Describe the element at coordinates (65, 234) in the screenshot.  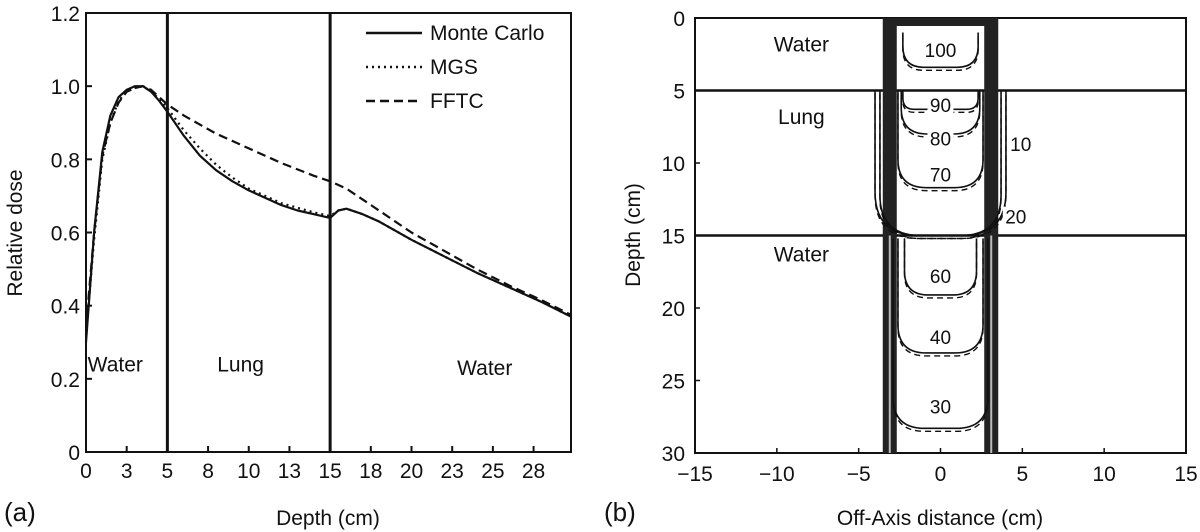
I see `y-tick-label: 0.6` at that location.